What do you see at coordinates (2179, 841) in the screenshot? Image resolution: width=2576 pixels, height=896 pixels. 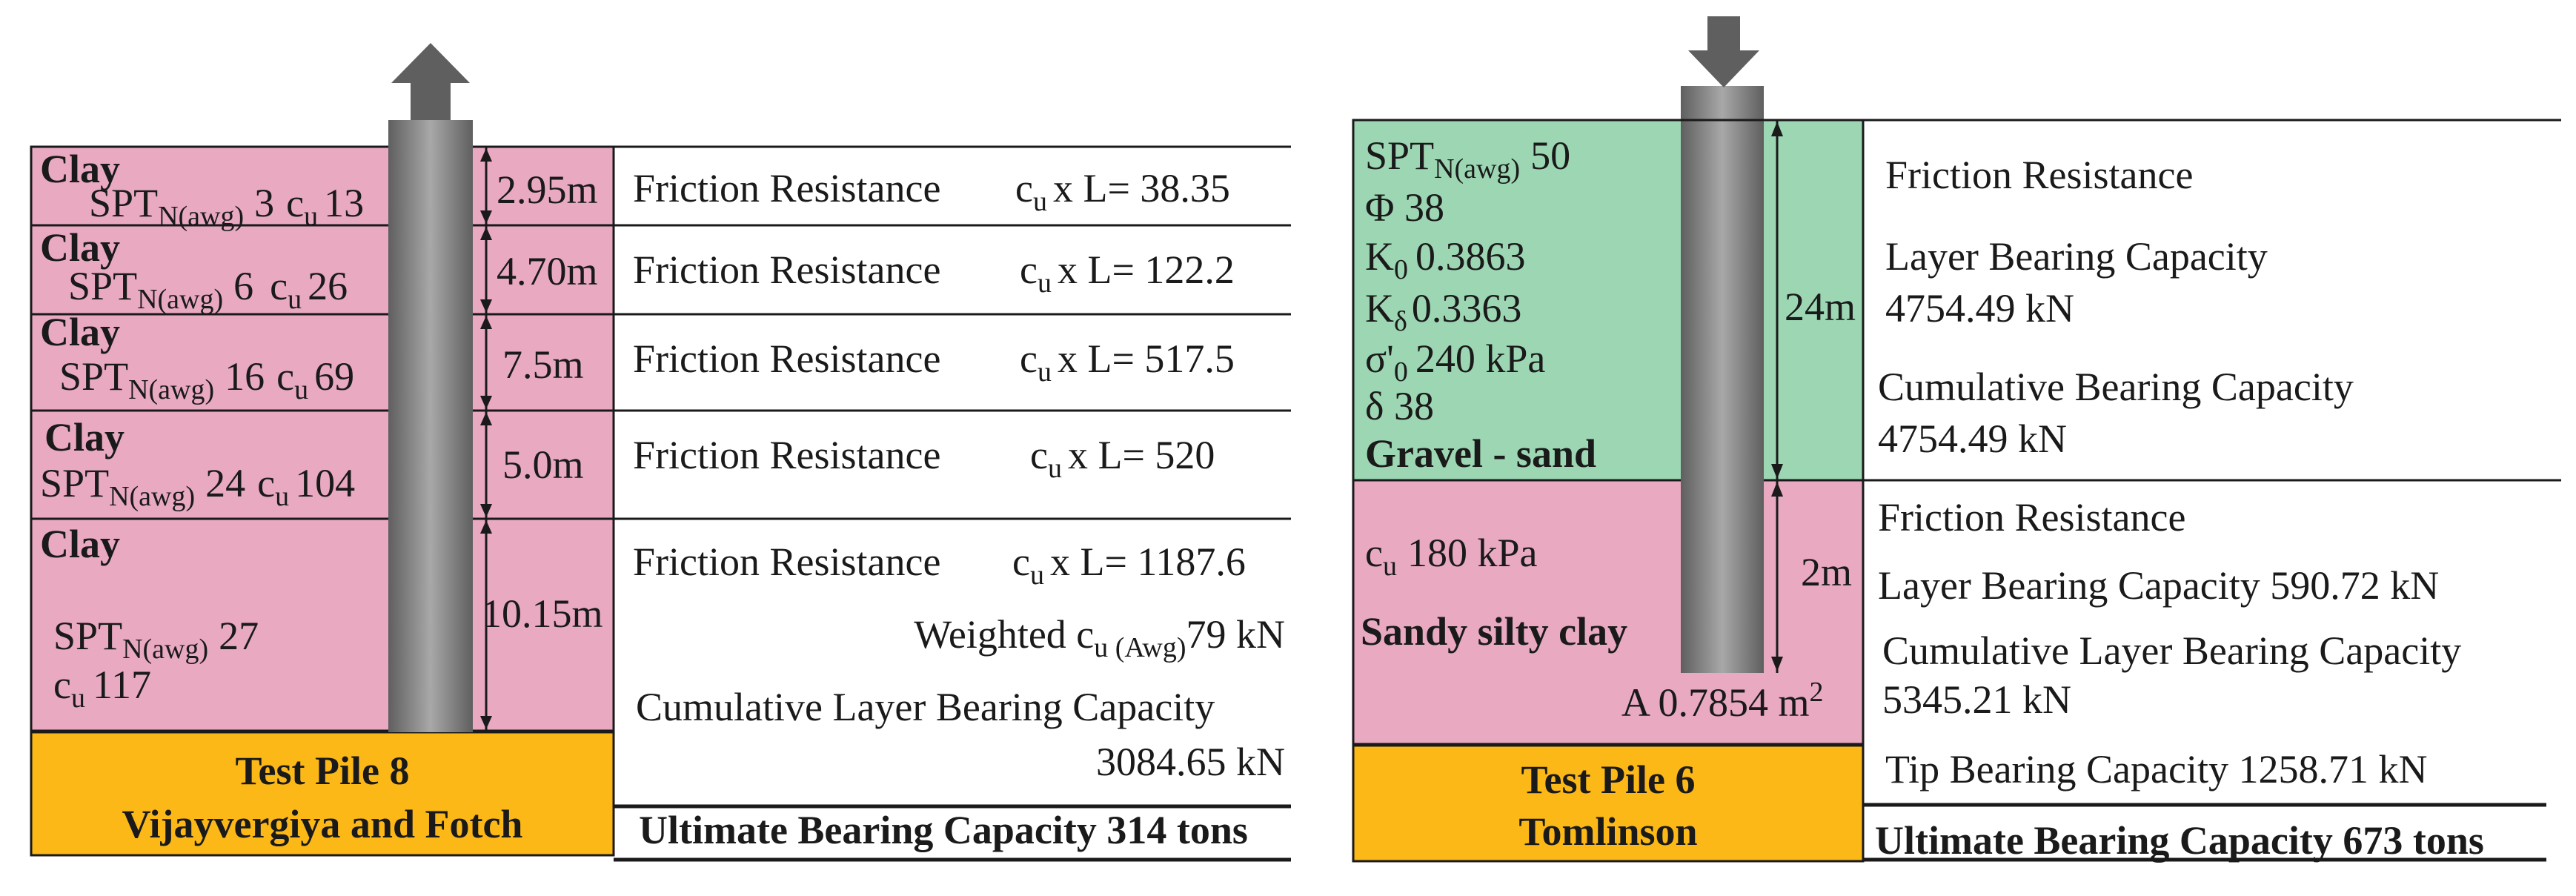 I see `right-ultimate-capacity: Ultimate Bearing Capacity 673 tons` at bounding box center [2179, 841].